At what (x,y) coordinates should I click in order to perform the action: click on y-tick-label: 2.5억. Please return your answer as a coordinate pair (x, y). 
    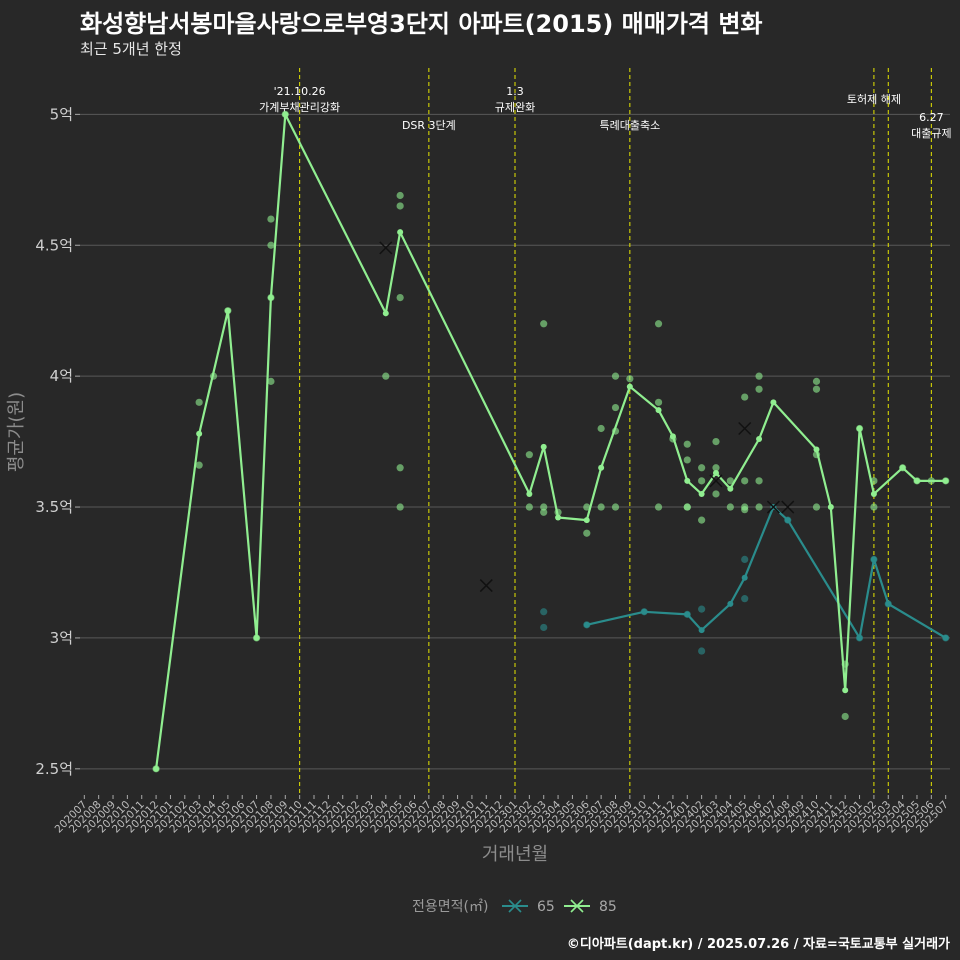
    Looking at the image, I should click on (54, 769).